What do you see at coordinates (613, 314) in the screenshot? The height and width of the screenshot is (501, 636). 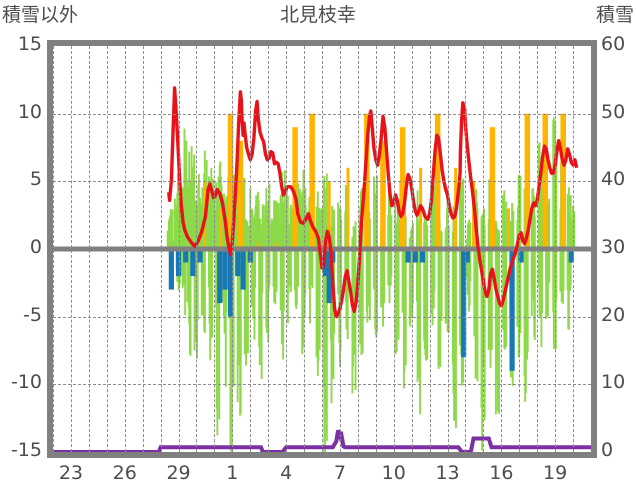 I see `y2-tick-4: 20` at bounding box center [613, 314].